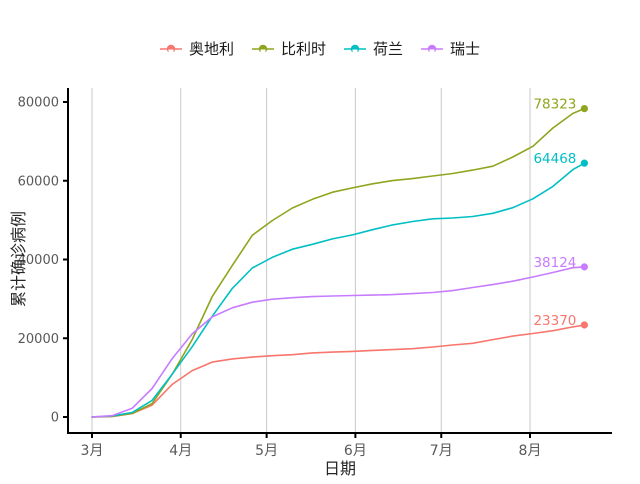  Describe the element at coordinates (554, 105) in the screenshot. I see `series-end-label-1: 78323` at that location.